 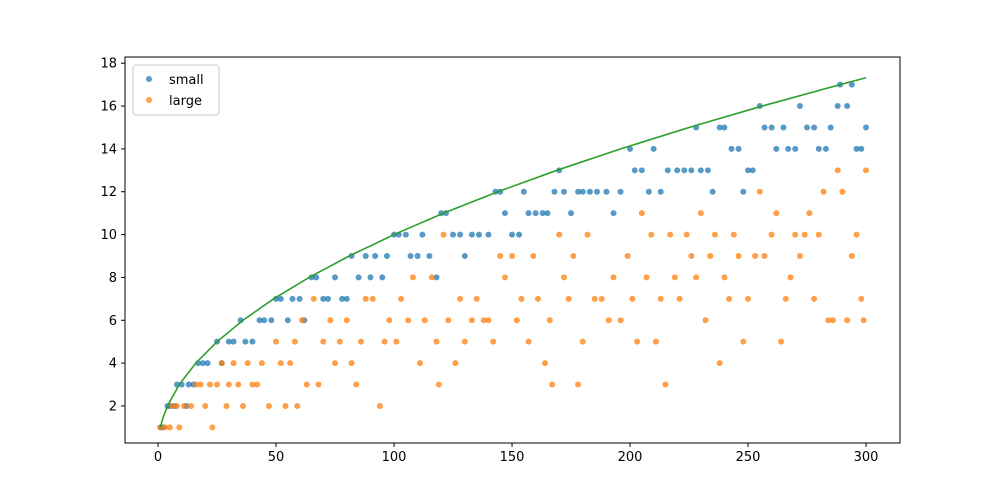 I want to click on legend: small large, so click(x=176, y=90).